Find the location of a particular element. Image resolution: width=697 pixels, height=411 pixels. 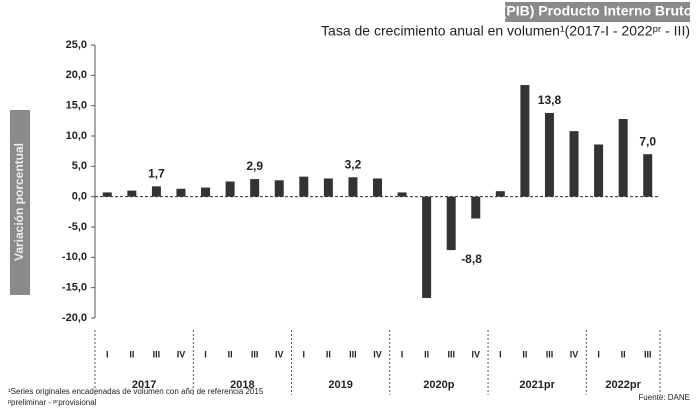

group-label: 2018 is located at coordinates (242, 385).